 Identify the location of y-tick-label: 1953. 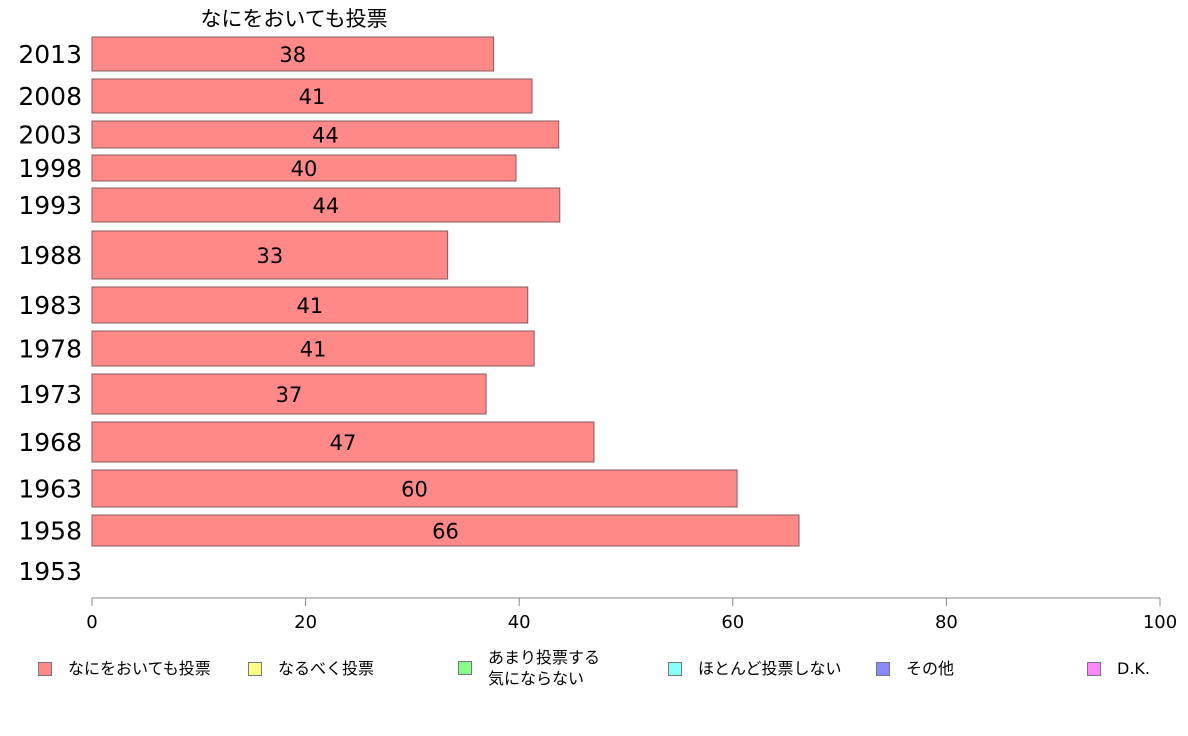
(50, 571).